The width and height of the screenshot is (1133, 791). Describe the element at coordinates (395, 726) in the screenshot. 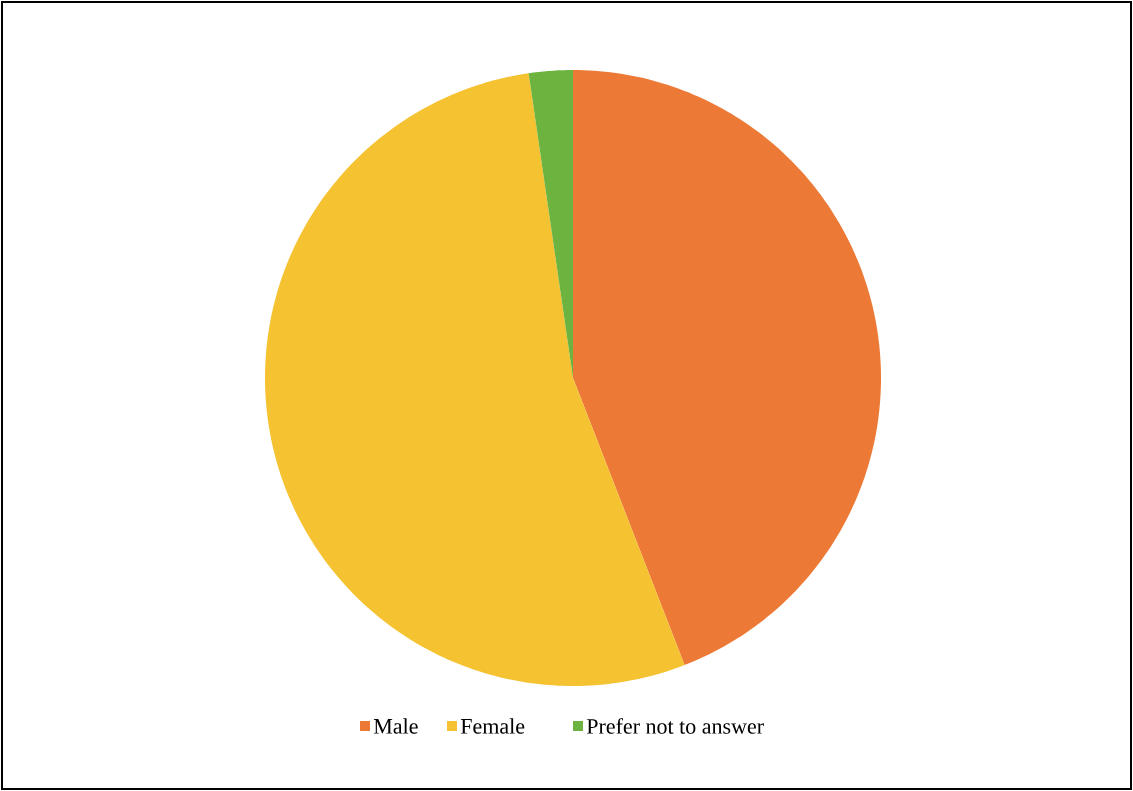

I see `legend-label: Male` at that location.